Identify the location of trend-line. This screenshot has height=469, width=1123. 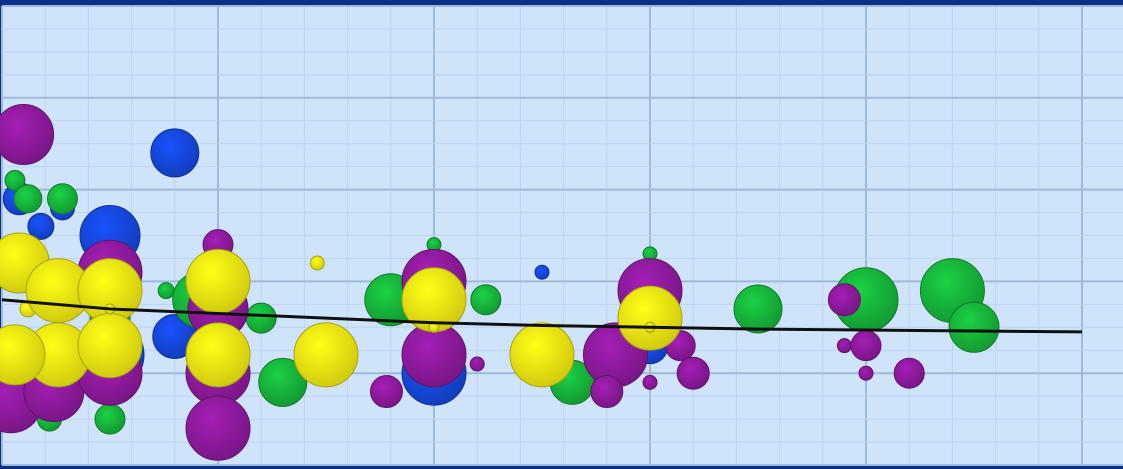
(542, 316).